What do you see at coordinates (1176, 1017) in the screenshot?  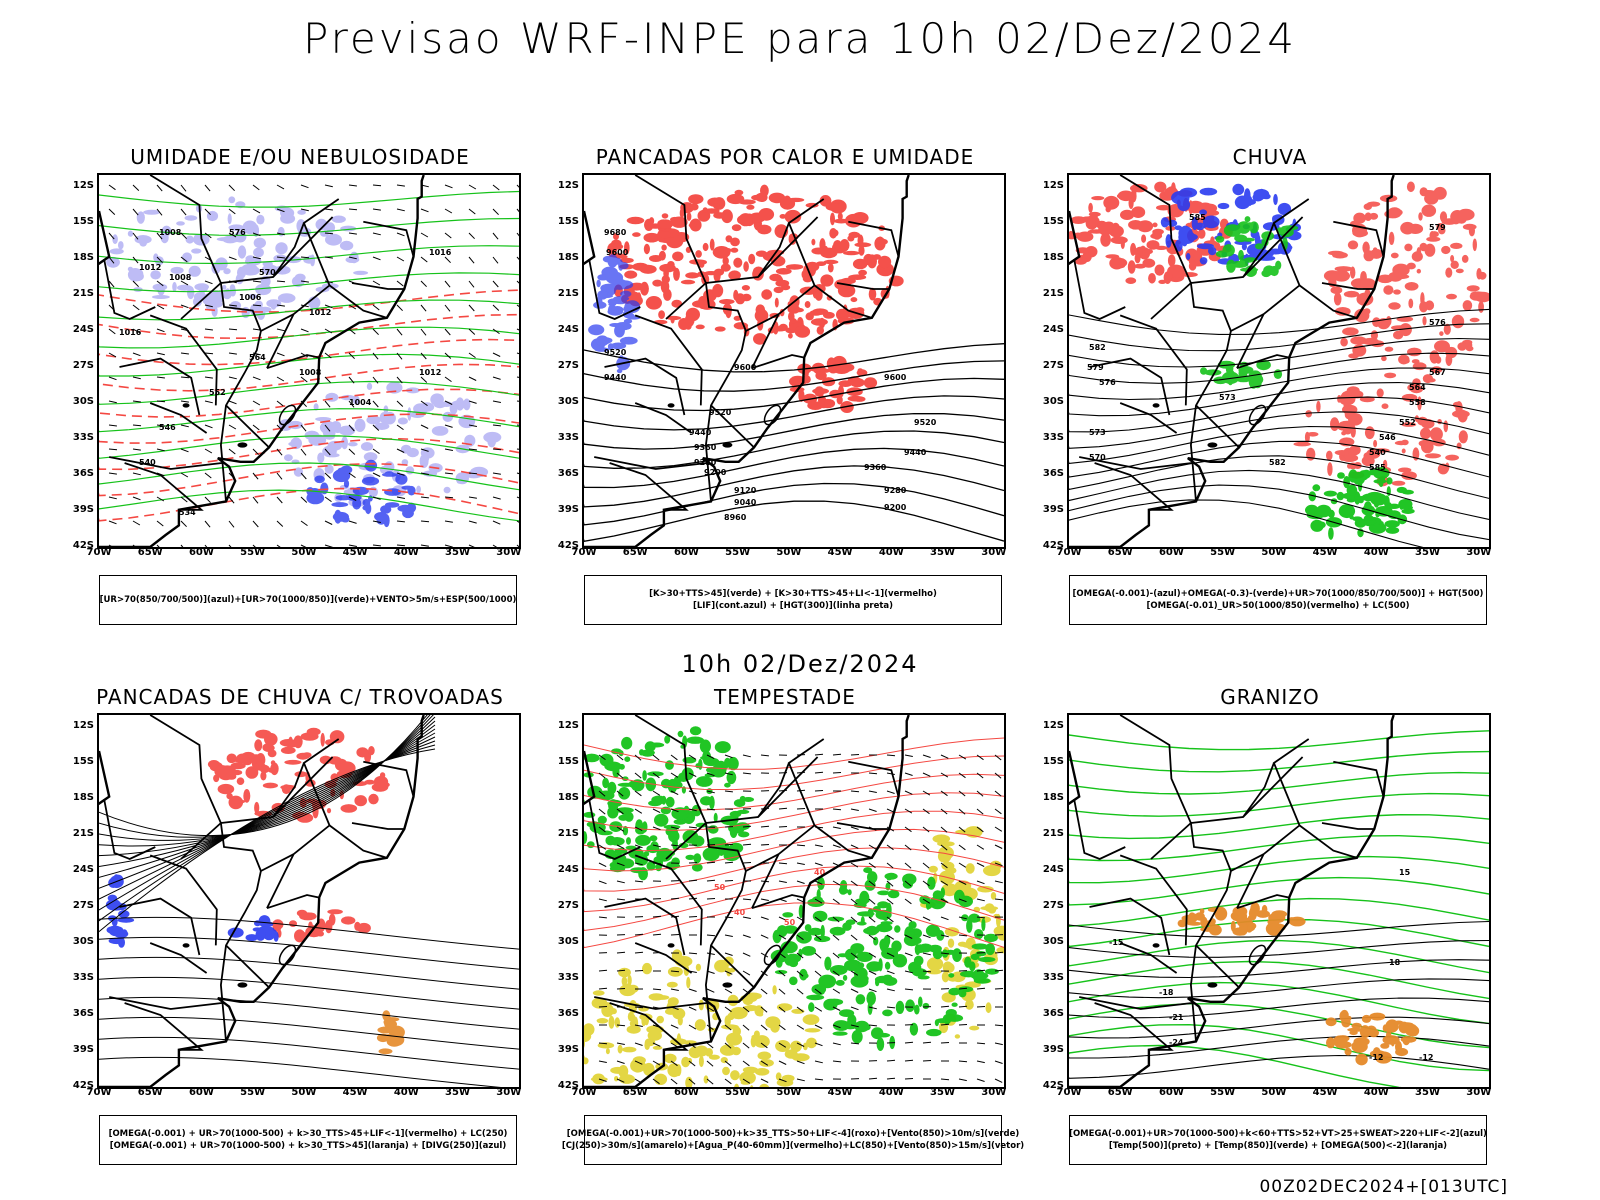 I see `contour-label: -21` at bounding box center [1176, 1017].